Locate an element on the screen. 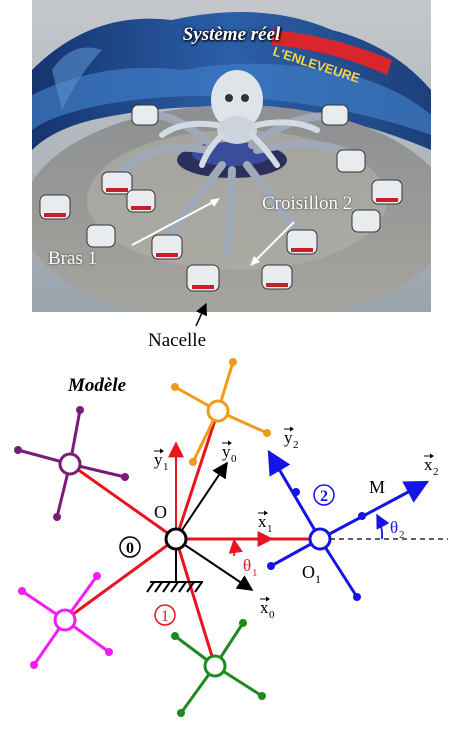  label-y1: y 1 is located at coordinates (161, 460).